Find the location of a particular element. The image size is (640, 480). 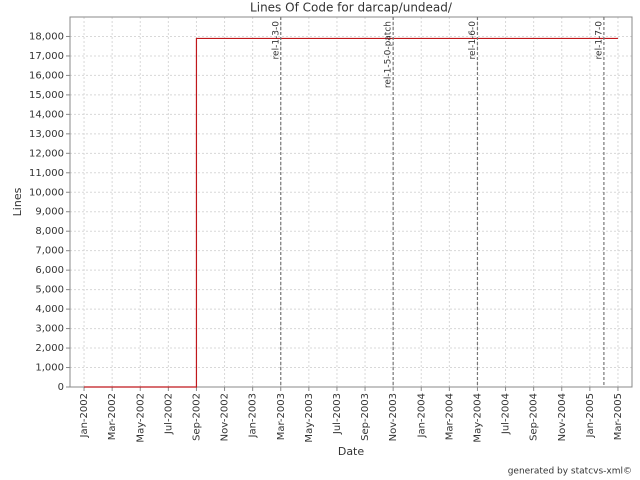

y-tick-label: 9,000 is located at coordinates (49, 212).